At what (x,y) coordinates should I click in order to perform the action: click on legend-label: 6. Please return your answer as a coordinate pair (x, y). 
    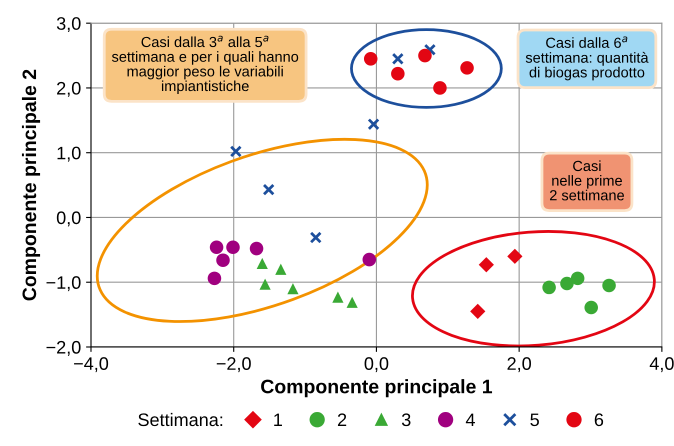
    Looking at the image, I should click on (599, 419).